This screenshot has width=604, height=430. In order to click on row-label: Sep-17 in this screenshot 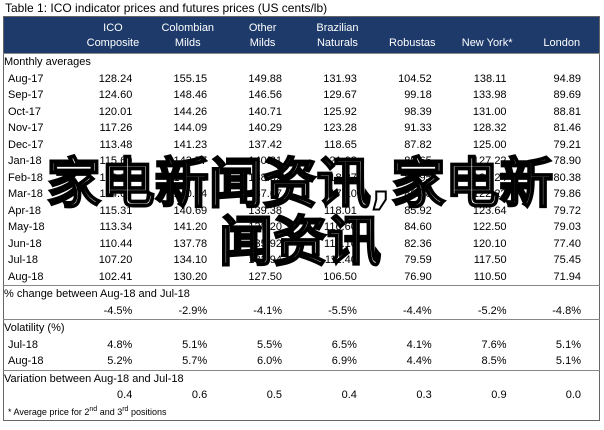, I will do `click(26, 95)`.